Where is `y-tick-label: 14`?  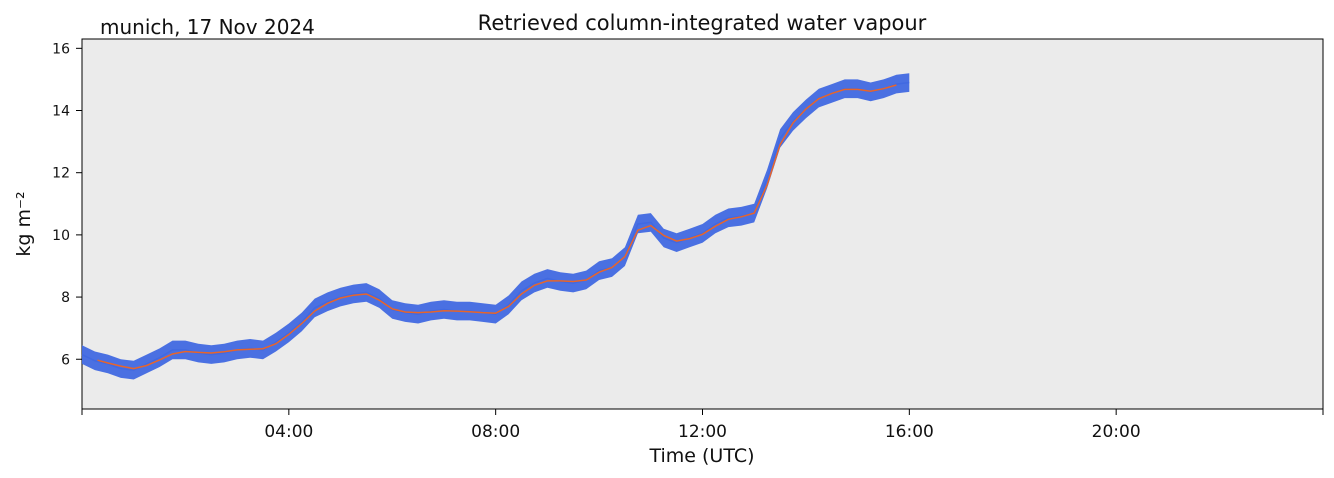
y-tick-label: 14 is located at coordinates (61, 112).